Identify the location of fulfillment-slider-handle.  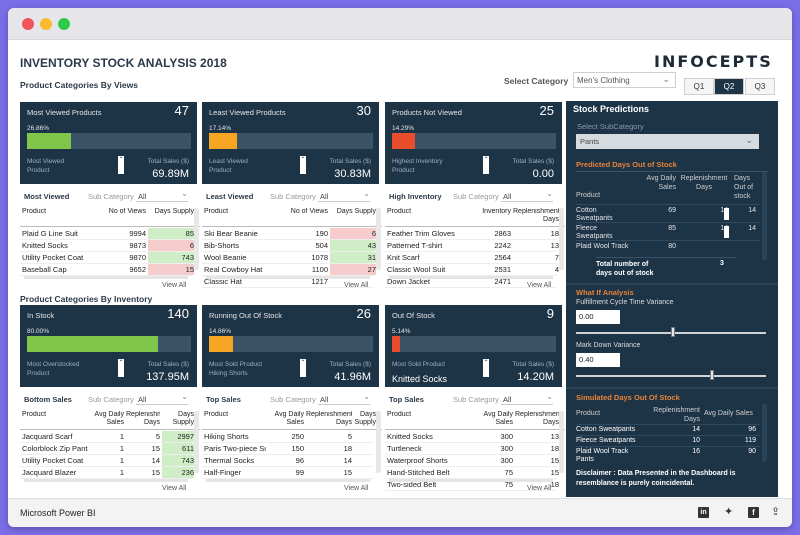
(673, 332).